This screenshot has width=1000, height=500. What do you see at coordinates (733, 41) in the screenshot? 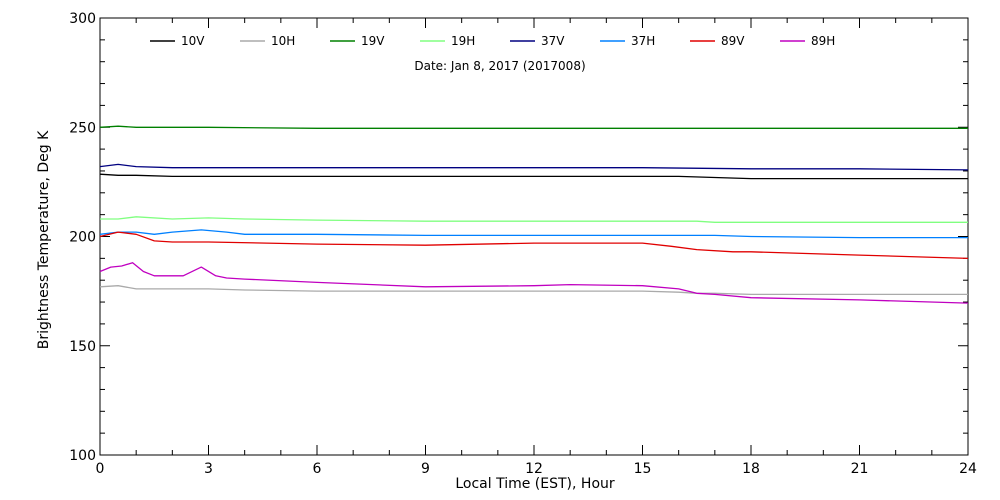
I see `legend-label-89v: 89V` at bounding box center [733, 41].